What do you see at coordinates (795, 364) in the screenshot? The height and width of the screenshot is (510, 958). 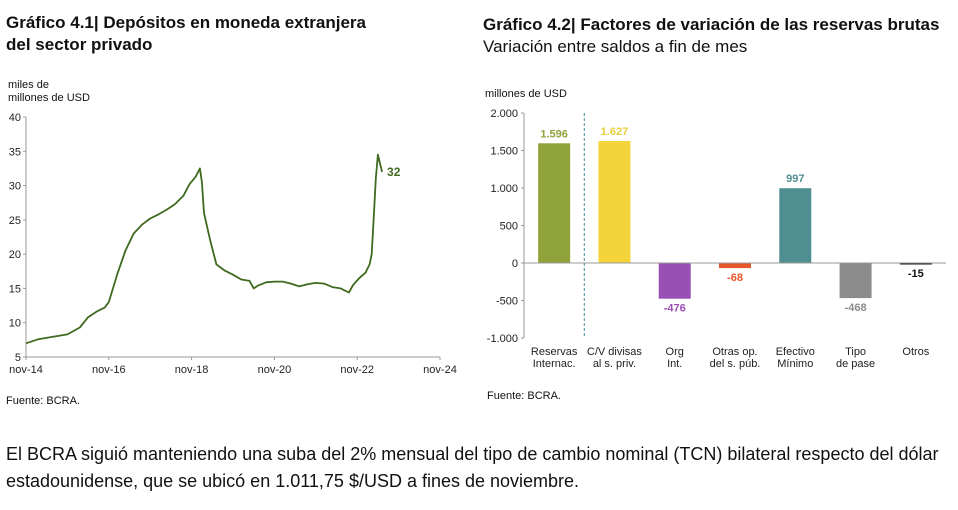 I see `chart2-category-label: Mínimo` at bounding box center [795, 364].